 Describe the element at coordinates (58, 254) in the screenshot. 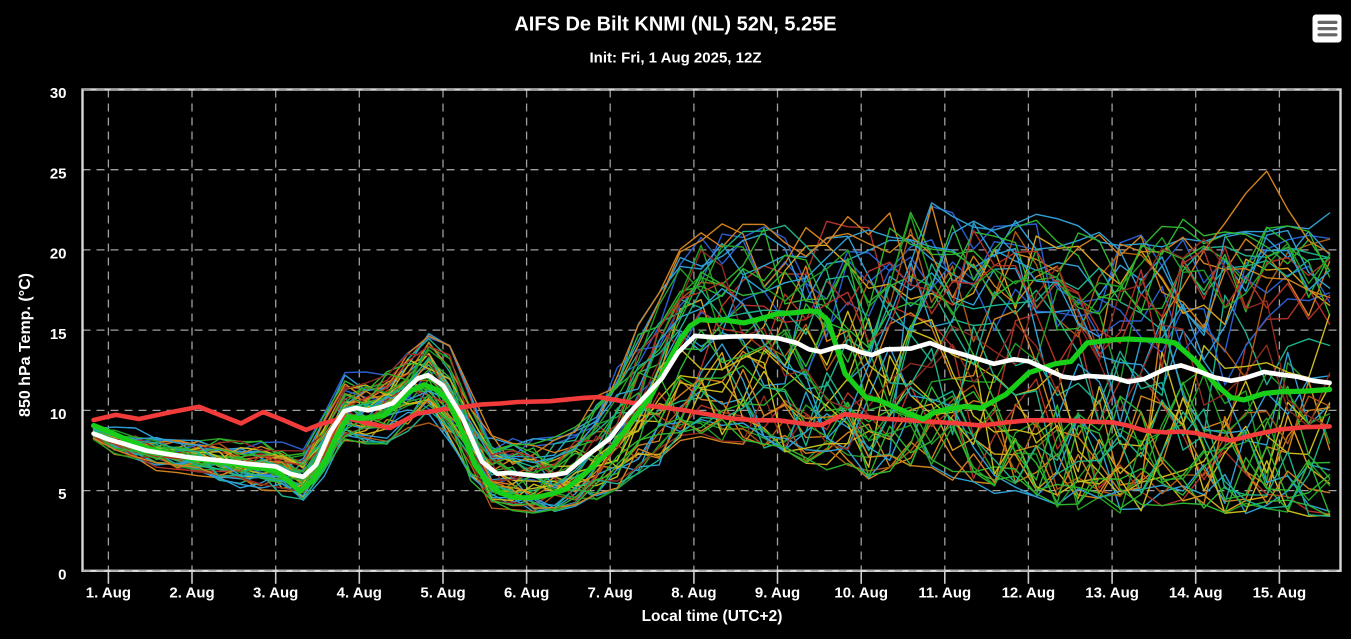

I see `svg-text: 20` at that location.